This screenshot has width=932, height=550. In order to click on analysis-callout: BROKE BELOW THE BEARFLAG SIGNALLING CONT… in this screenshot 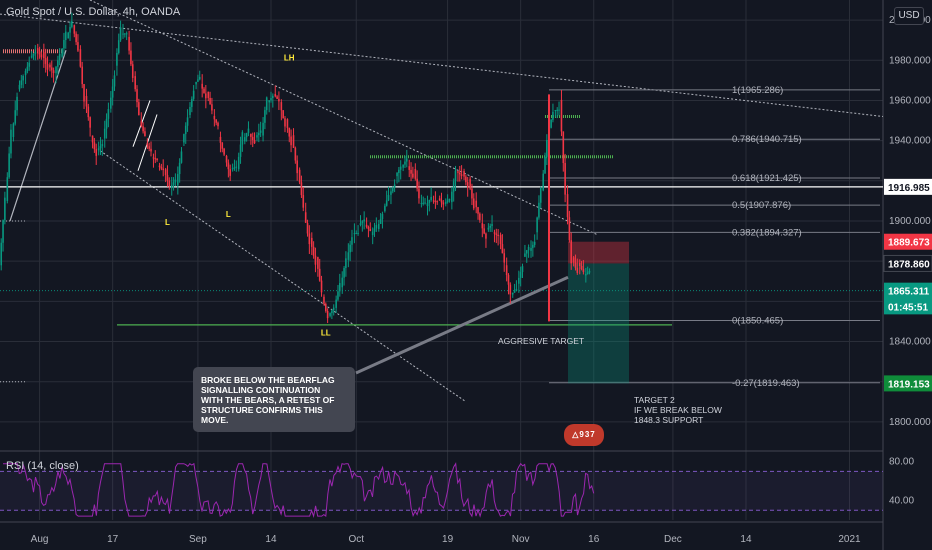, I will do `click(274, 399)`.